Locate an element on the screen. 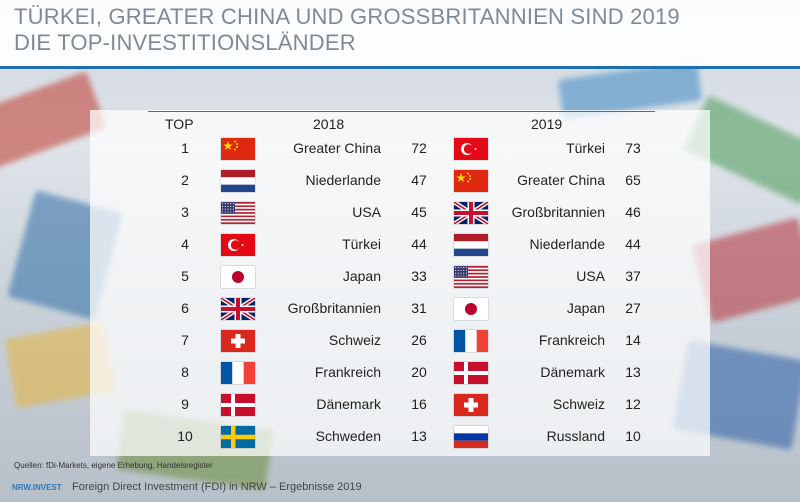 The height and width of the screenshot is (502, 800). country-2018: Schweiz is located at coordinates (354, 340).